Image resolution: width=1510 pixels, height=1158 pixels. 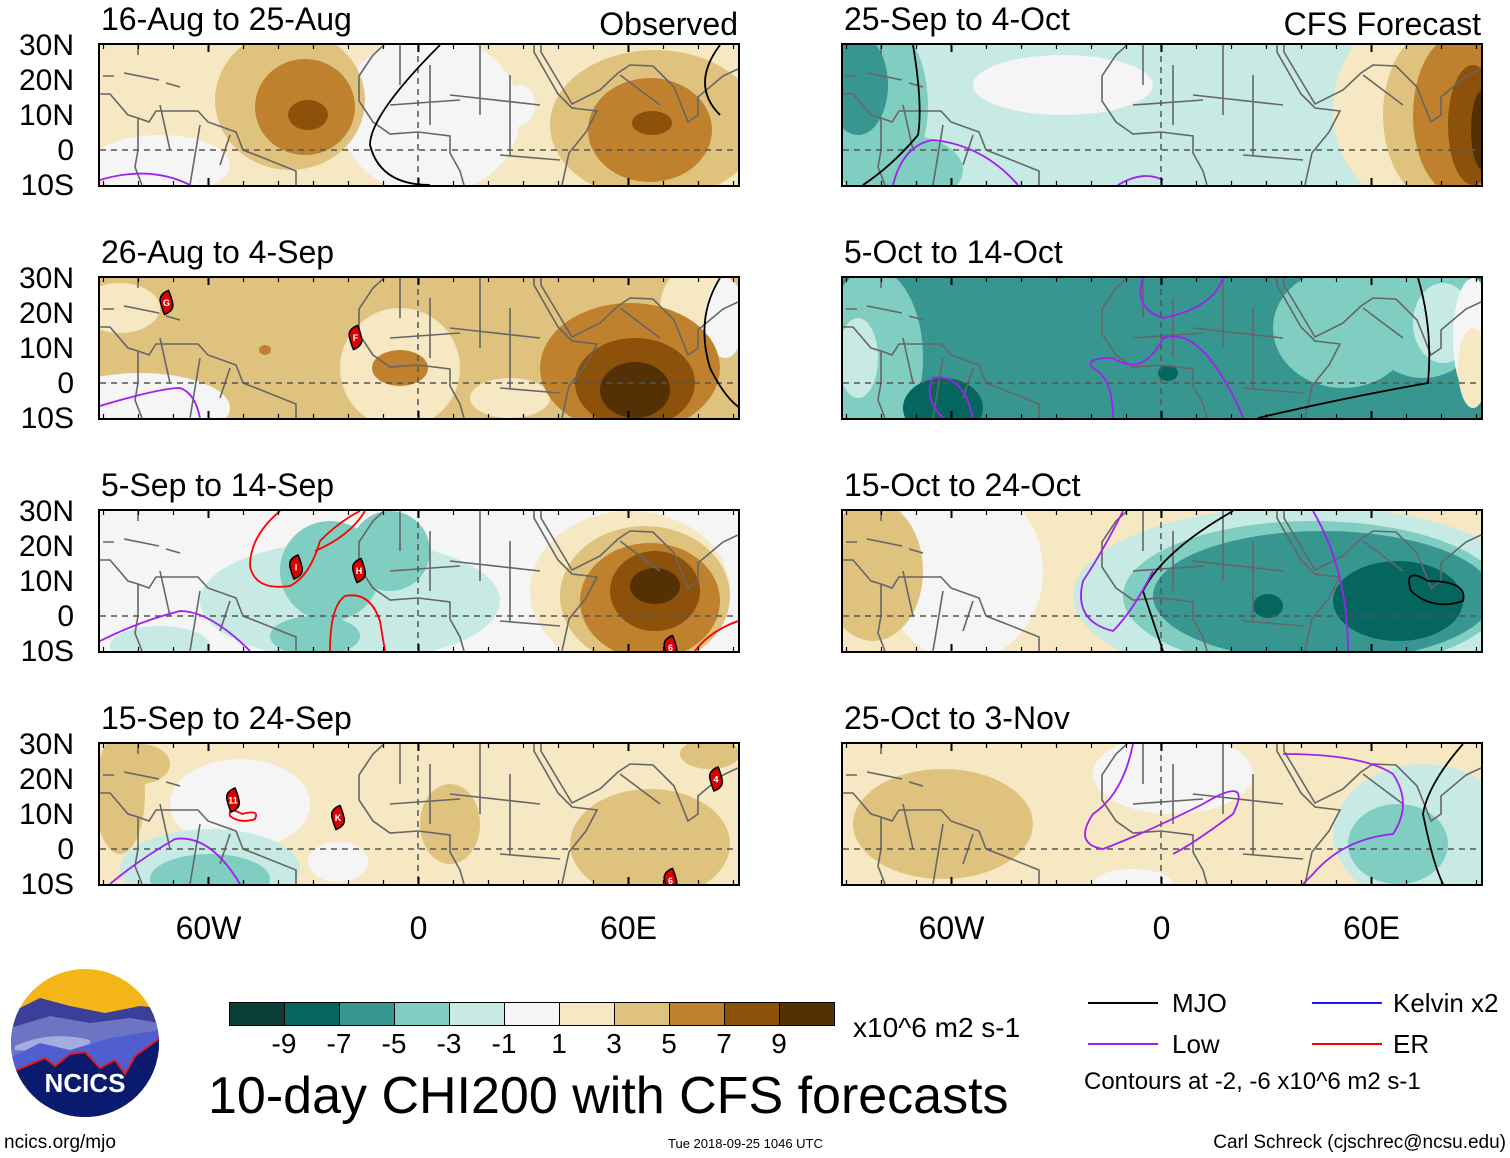 I want to click on map-panel: I H 6, so click(x=419, y=581).